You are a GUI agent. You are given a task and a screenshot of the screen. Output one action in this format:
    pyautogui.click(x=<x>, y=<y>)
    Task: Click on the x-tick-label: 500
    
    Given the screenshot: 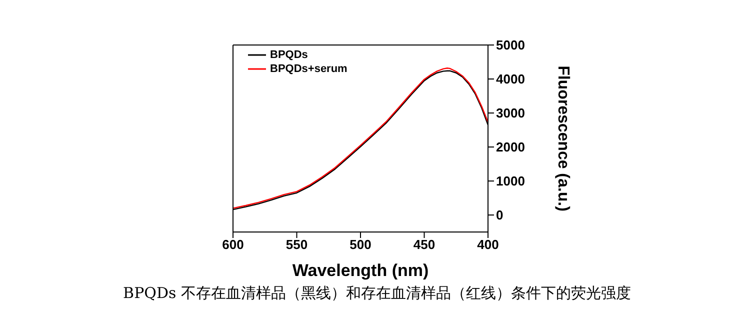 What is the action you would take?
    pyautogui.click(x=361, y=244)
    